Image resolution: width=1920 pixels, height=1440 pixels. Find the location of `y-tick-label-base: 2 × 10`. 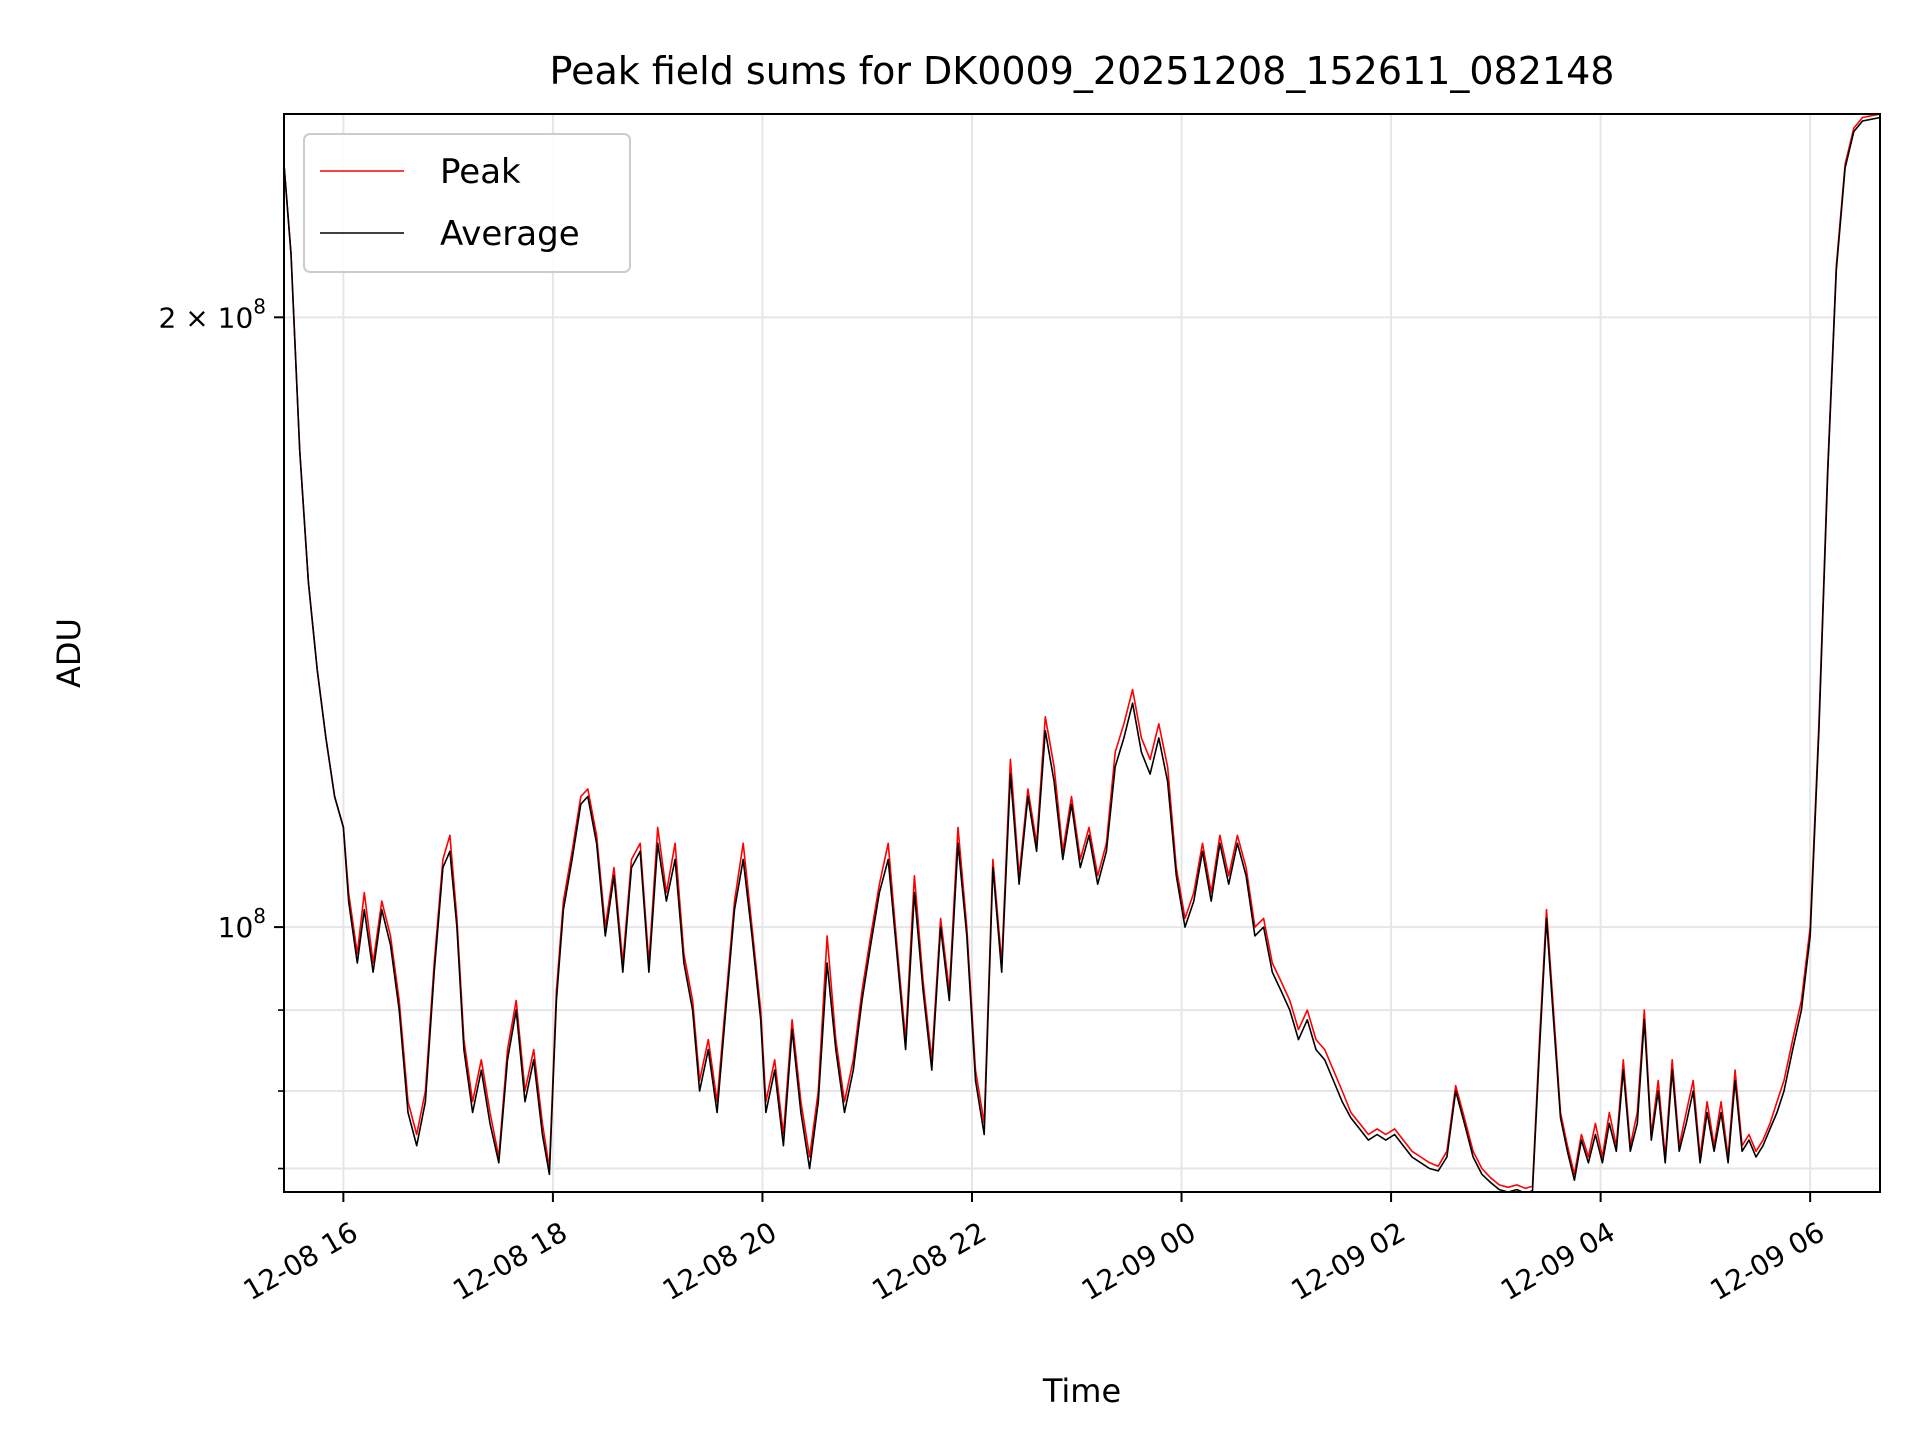

y-tick-label-base: 2 × 10 is located at coordinates (206, 317).